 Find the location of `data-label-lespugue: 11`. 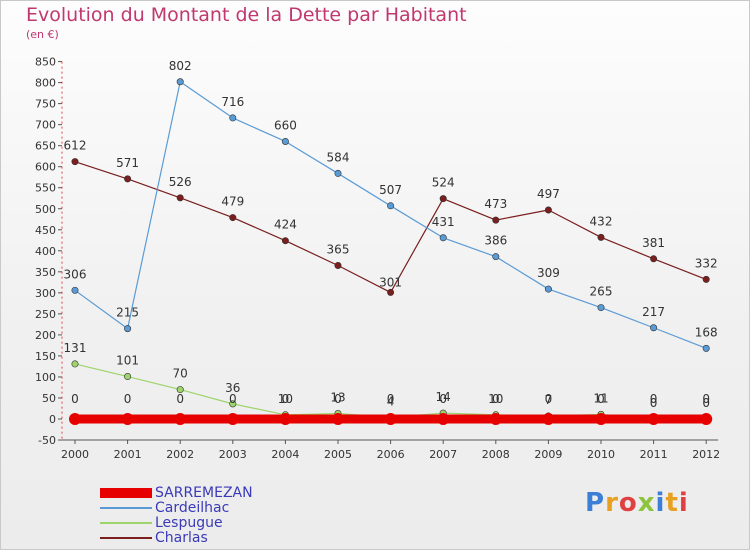

data-label-lespugue: 11 is located at coordinates (600, 398).